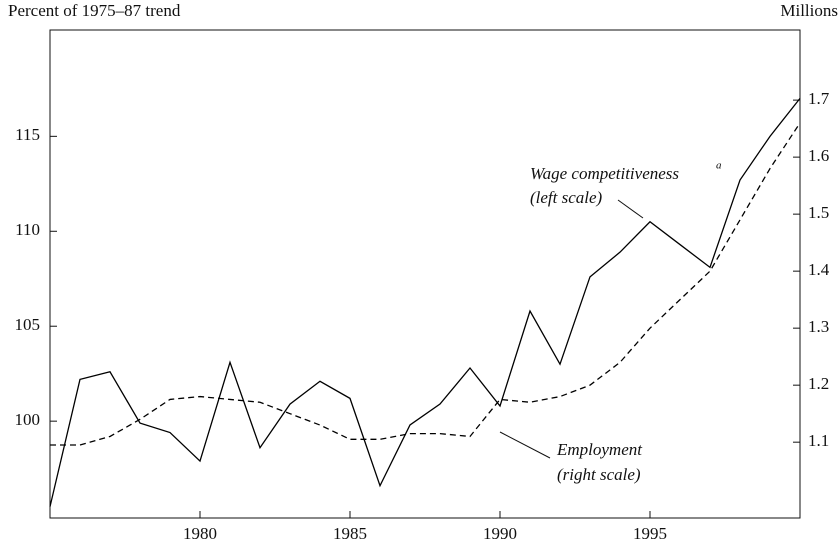  What do you see at coordinates (28, 419) in the screenshot?
I see `y-tick-label: 100` at bounding box center [28, 419].